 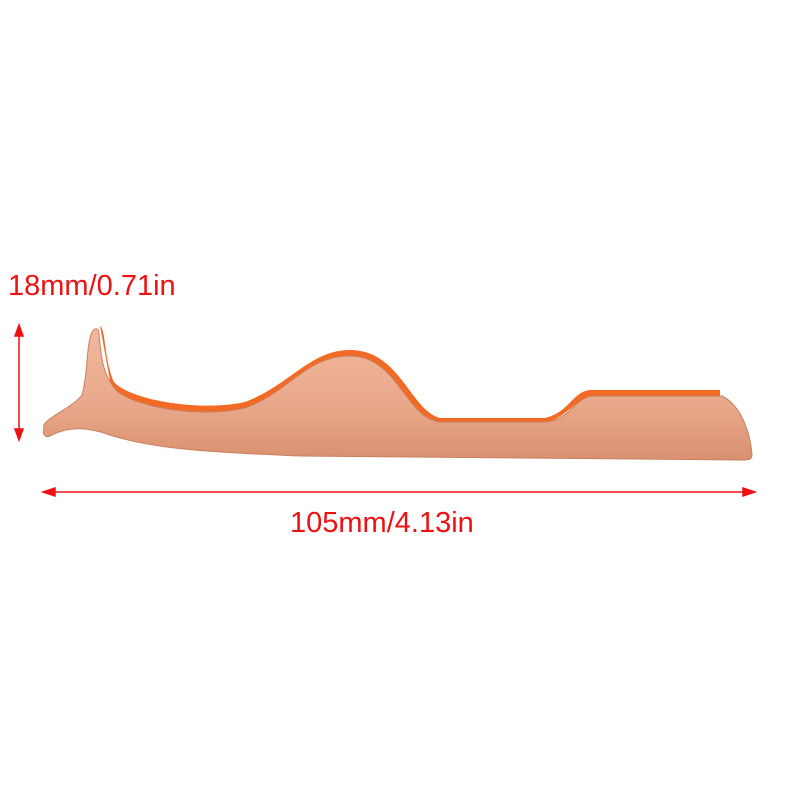 What do you see at coordinates (410, 375) in the screenshot?
I see `lash-applicator-inner-edge` at bounding box center [410, 375].